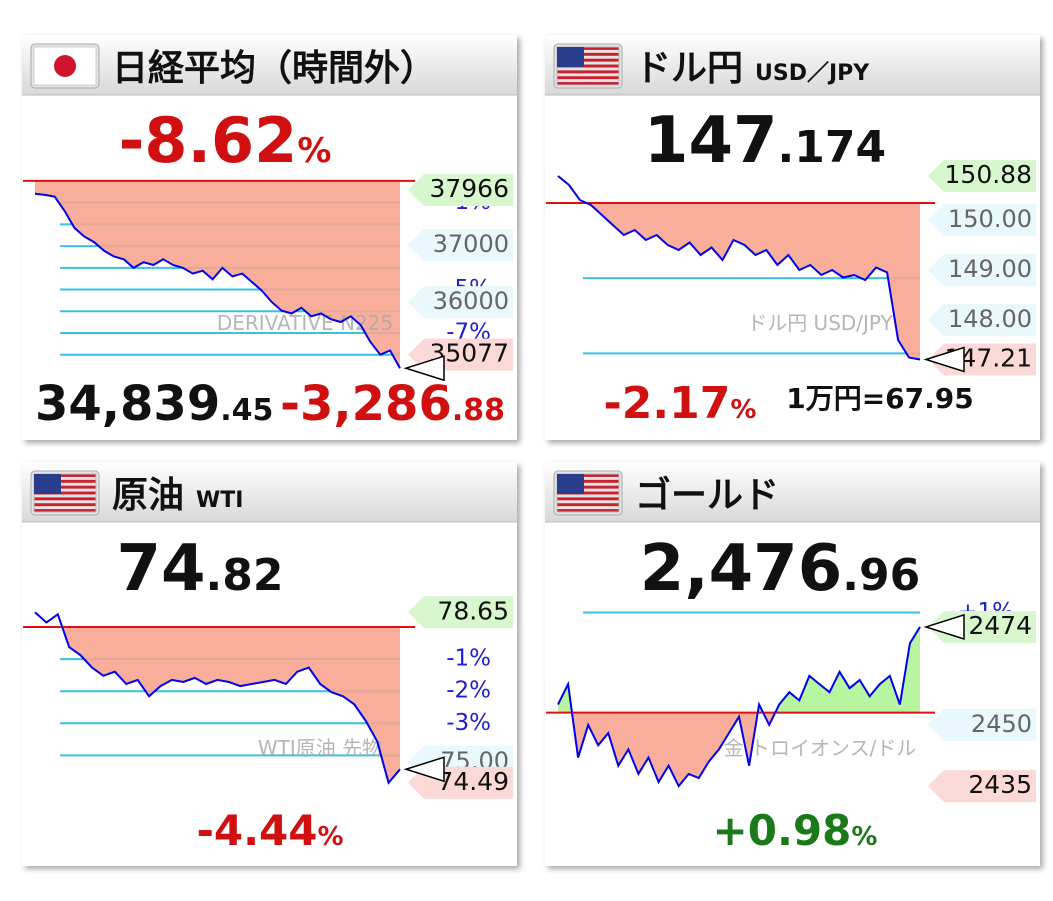 The image size is (1053, 901). I want to click on panel-title: 原油 WTI, so click(177, 495).